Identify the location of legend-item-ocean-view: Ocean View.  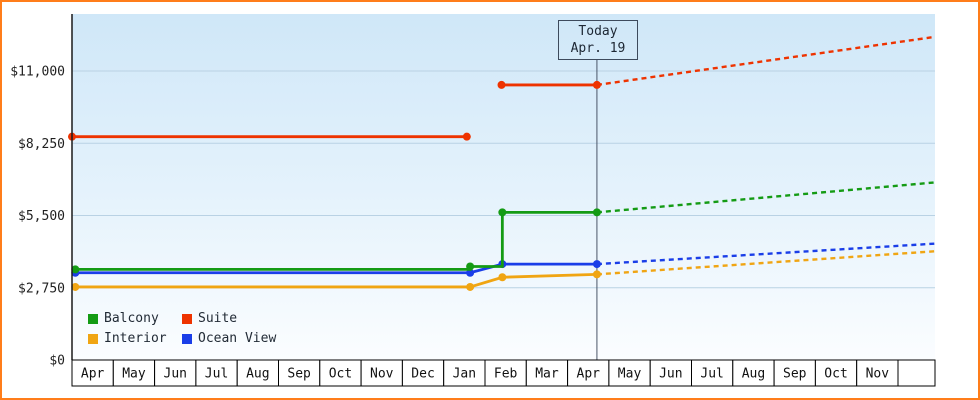
(229, 338).